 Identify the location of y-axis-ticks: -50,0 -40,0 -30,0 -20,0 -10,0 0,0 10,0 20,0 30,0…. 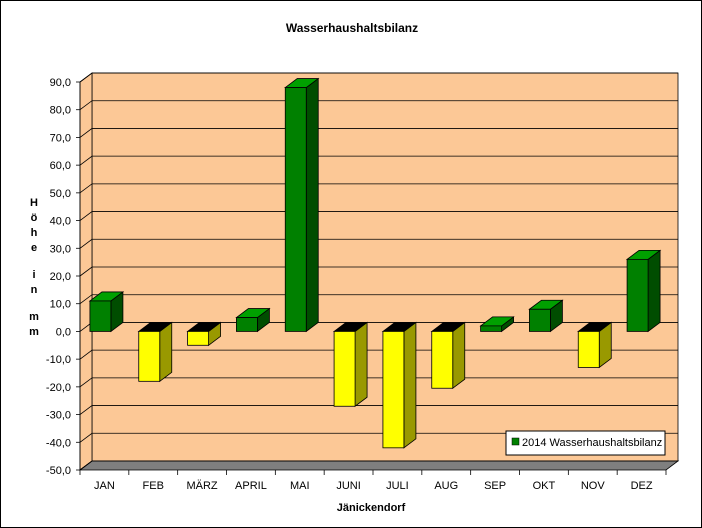
(63, 277).